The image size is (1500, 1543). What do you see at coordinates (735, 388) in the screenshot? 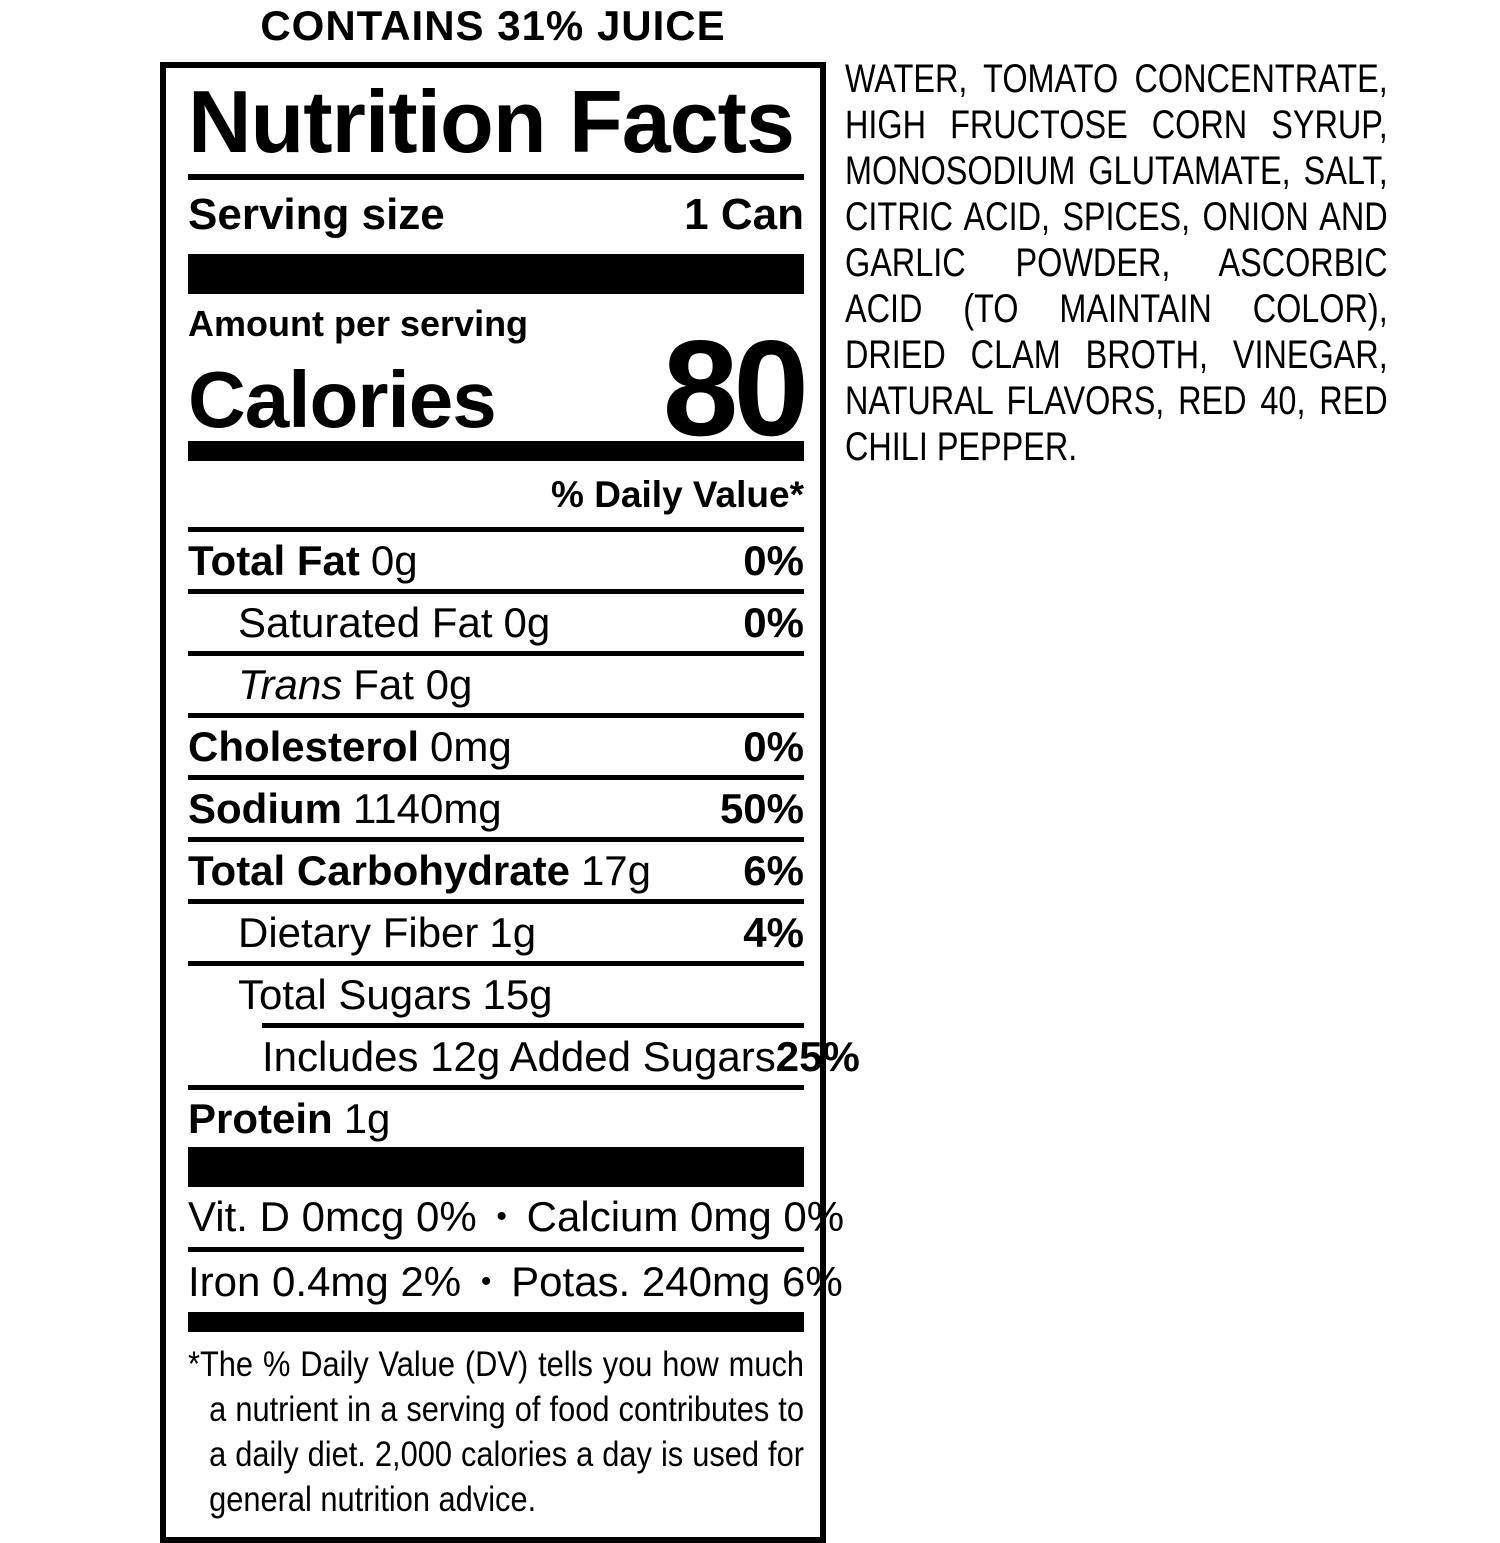
I see `calories-value: 80` at bounding box center [735, 388].